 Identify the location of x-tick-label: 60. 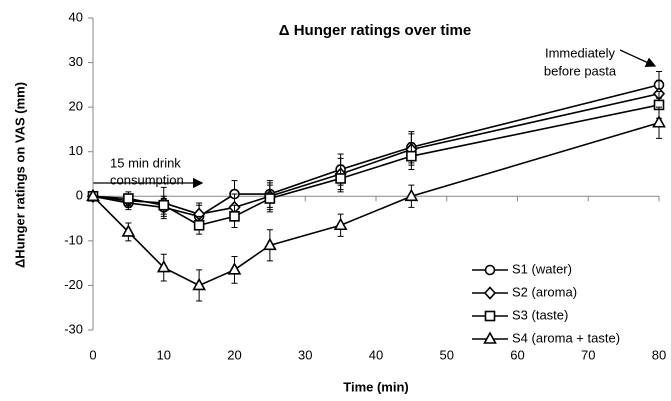
(517, 354).